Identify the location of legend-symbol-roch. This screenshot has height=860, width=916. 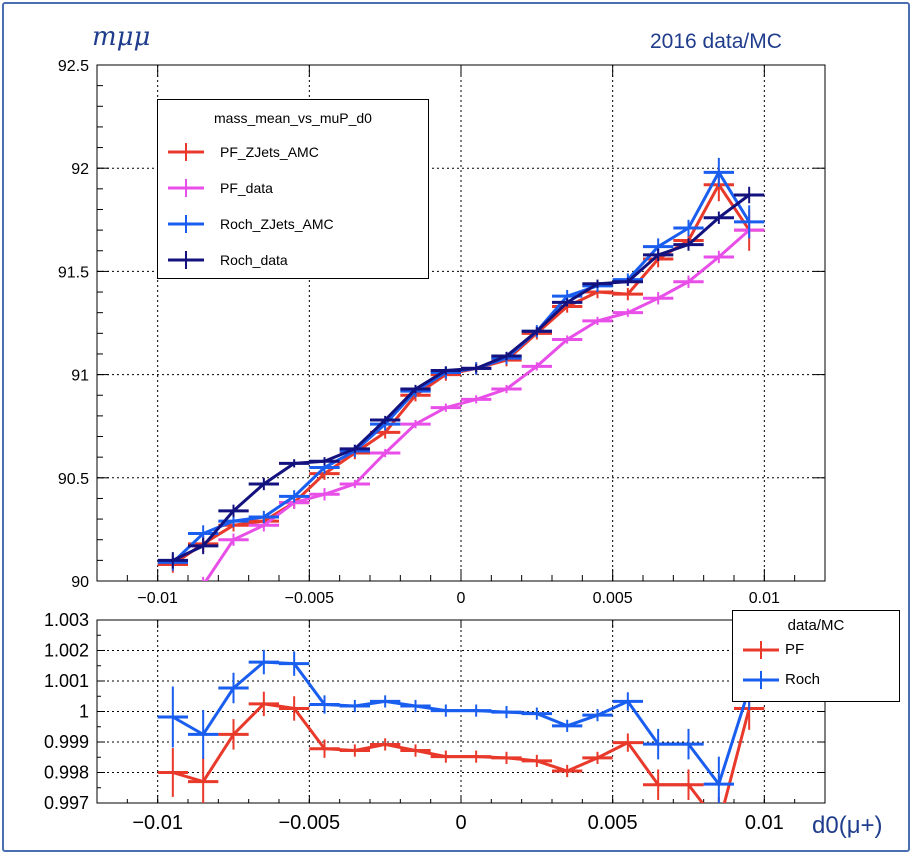
(761, 680).